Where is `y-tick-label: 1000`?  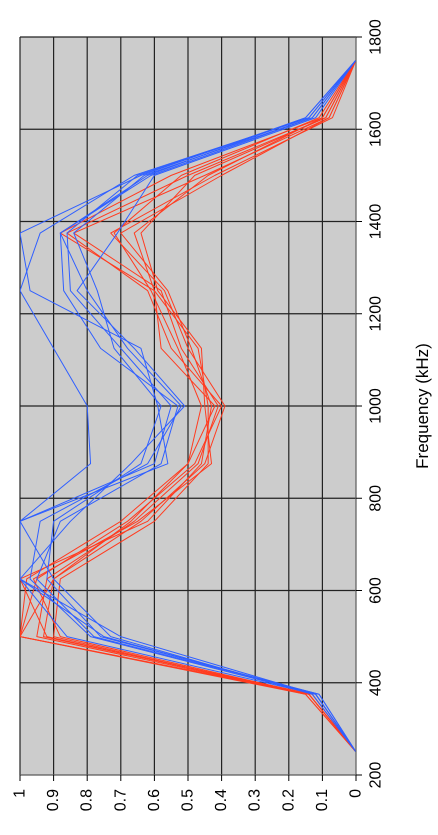 y-tick-label: 1000 is located at coordinates (375, 406).